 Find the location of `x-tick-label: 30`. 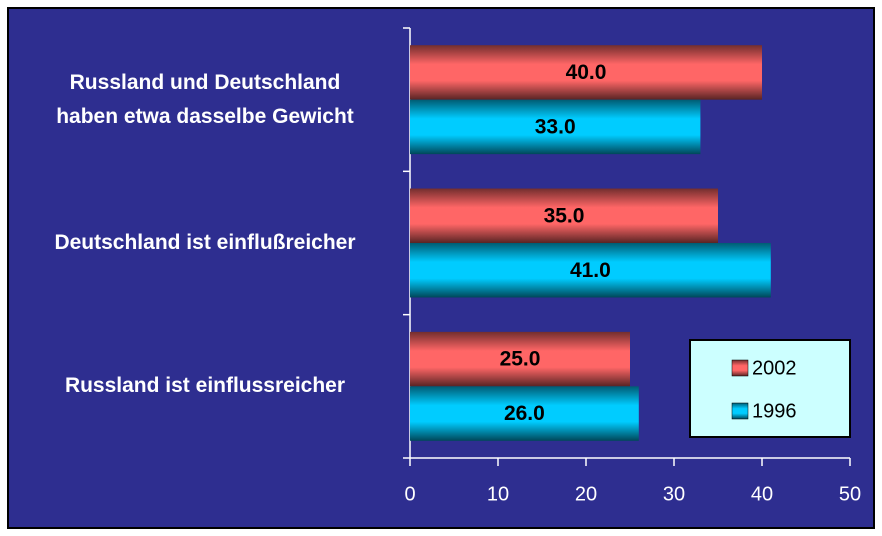

x-tick-label: 30 is located at coordinates (674, 494).